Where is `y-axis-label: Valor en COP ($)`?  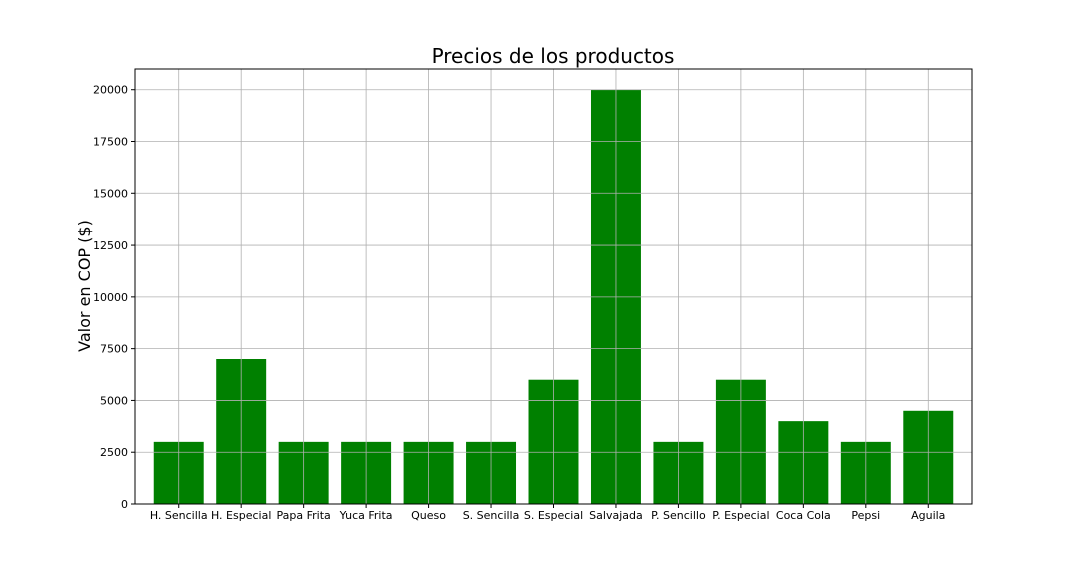 y-axis-label: Valor en COP ($) is located at coordinates (84, 286).